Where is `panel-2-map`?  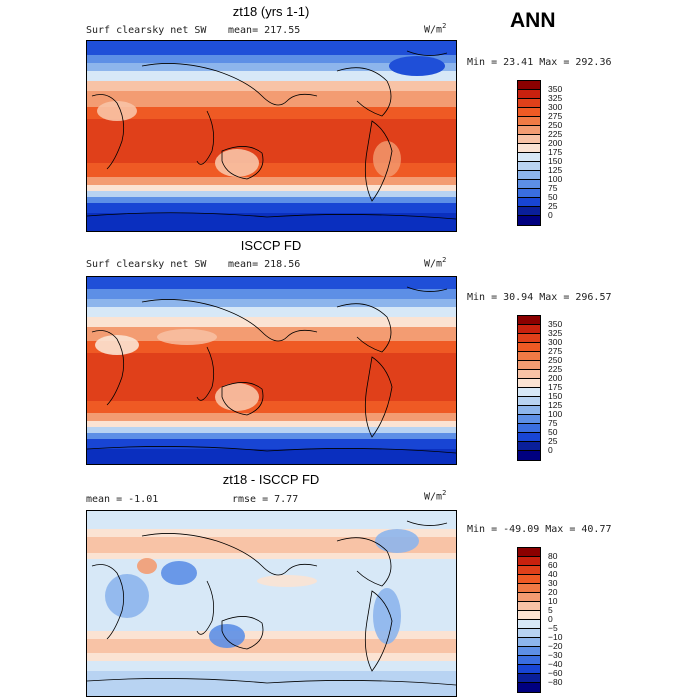
panel-2-map is located at coordinates (271, 370).